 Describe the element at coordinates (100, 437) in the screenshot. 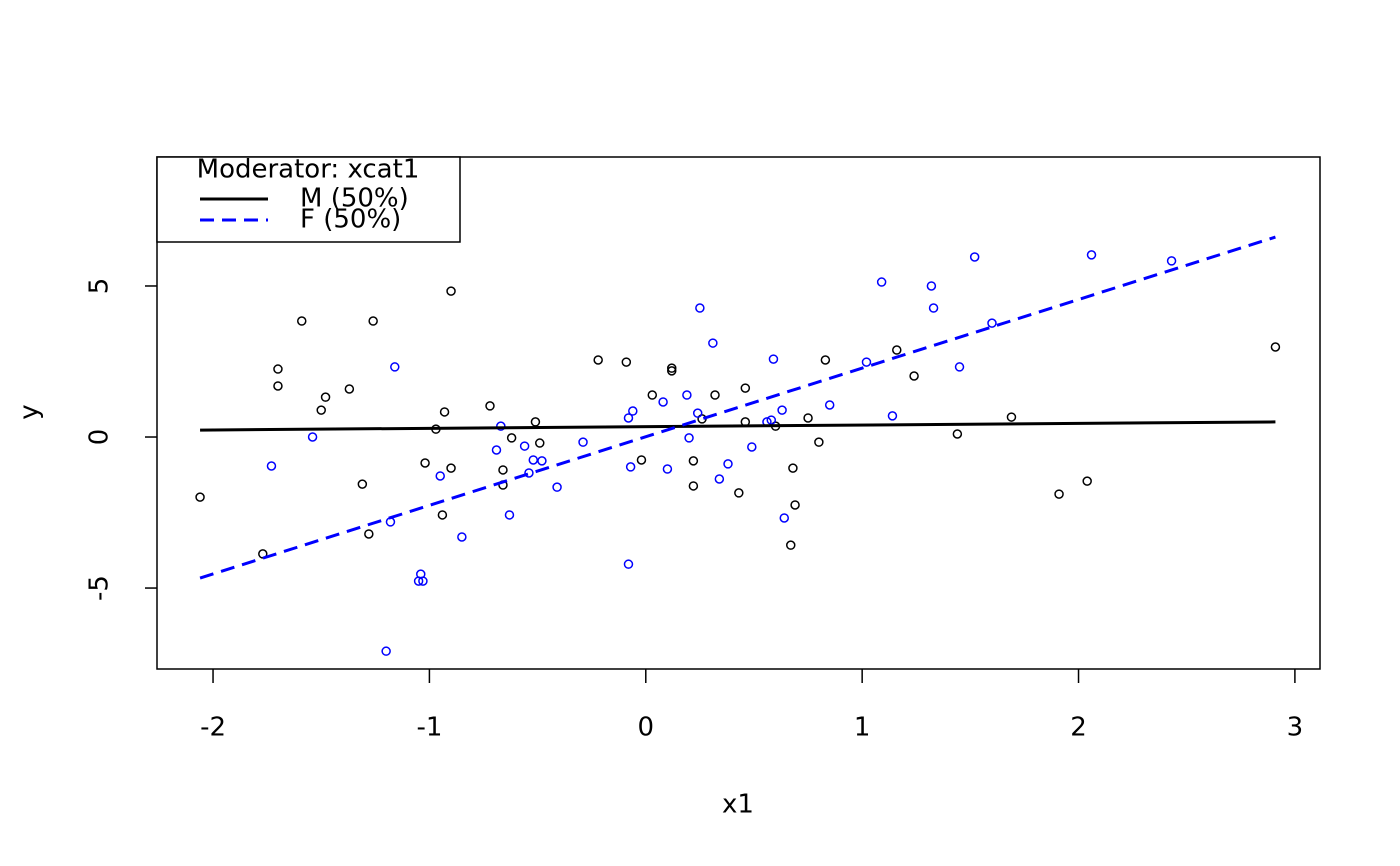

I see `y-tick-label: 0` at that location.